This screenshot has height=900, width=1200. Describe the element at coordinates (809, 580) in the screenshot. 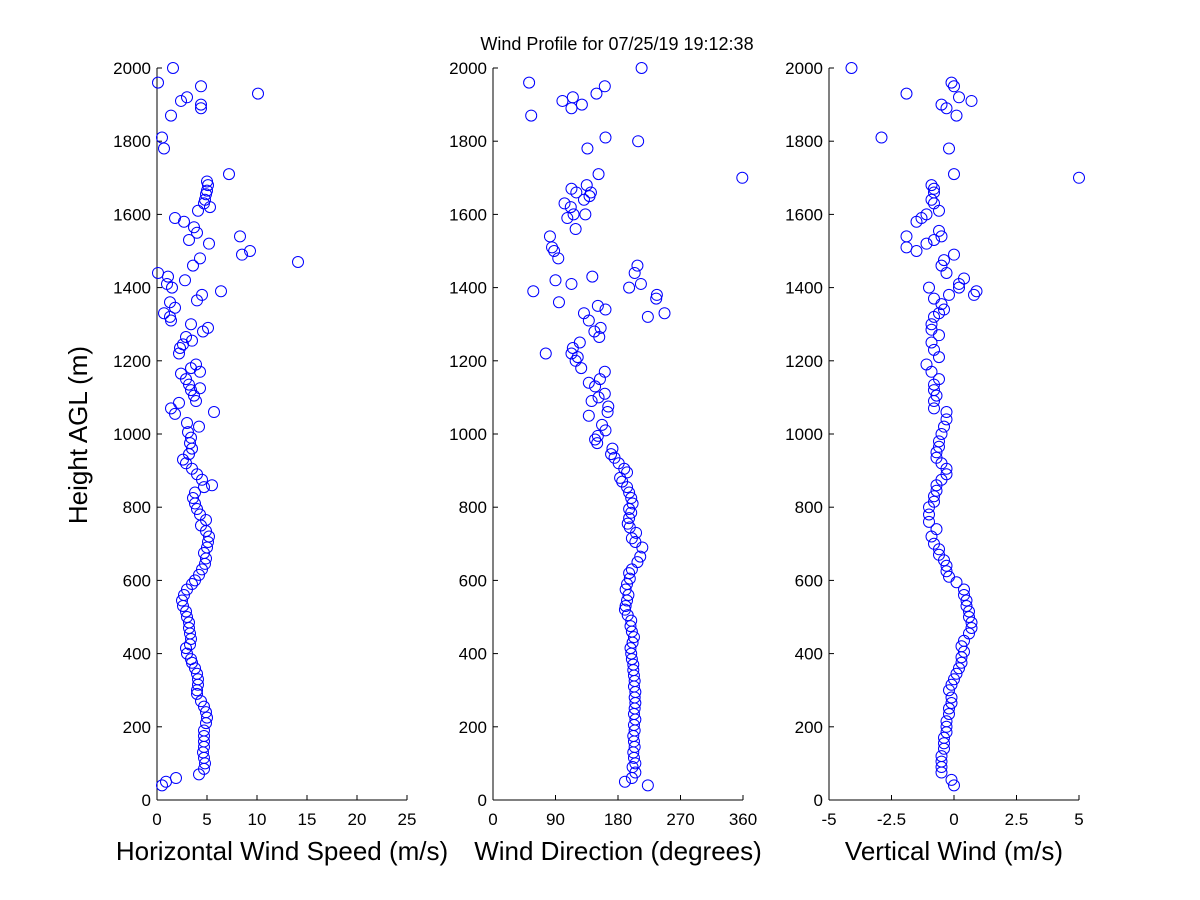

I see `y-tick-label: 600` at that location.